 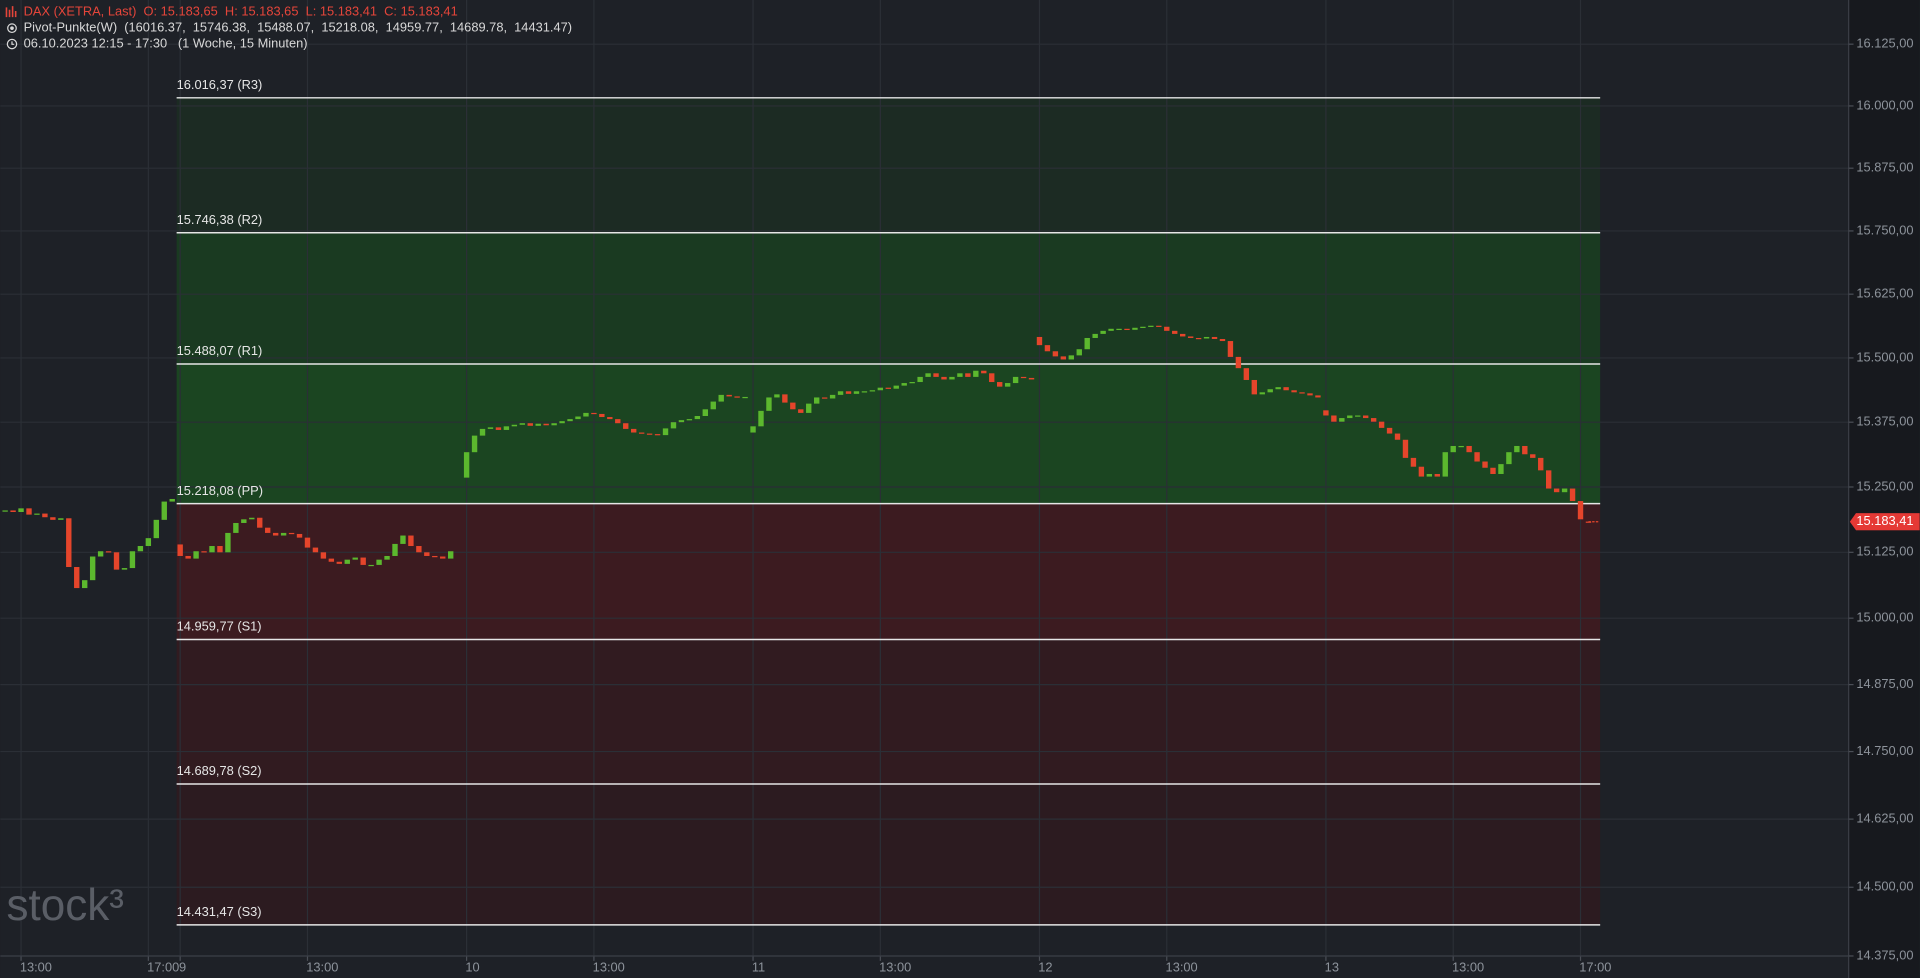 What do you see at coordinates (219, 911) in the screenshot?
I see `pivot-label: 14.431,47 (S3)` at bounding box center [219, 911].